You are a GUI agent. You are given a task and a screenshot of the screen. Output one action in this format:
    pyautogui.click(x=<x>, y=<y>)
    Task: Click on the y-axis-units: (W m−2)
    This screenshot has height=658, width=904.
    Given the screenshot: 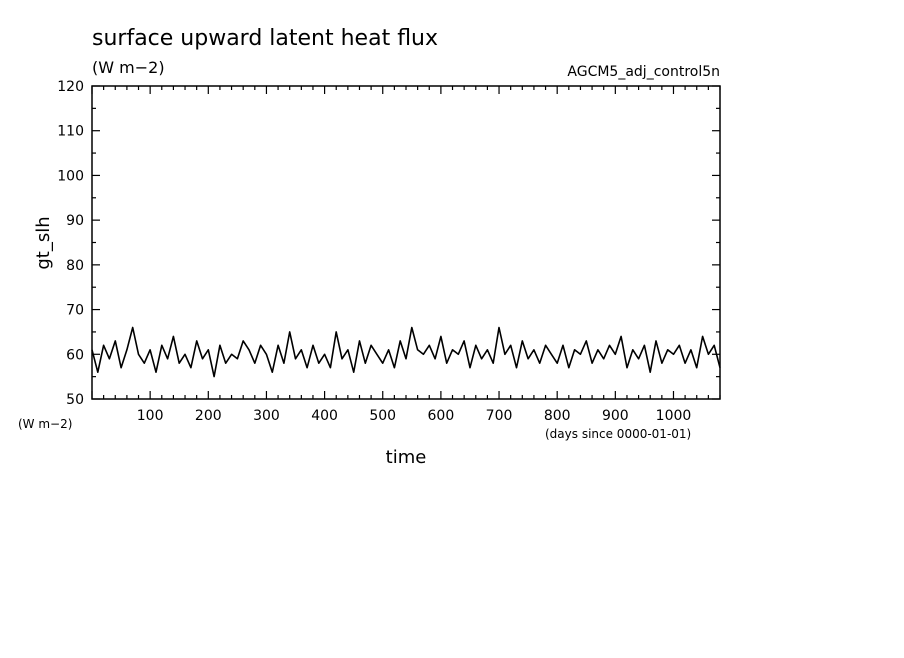 What is the action you would take?
    pyautogui.click(x=45, y=424)
    